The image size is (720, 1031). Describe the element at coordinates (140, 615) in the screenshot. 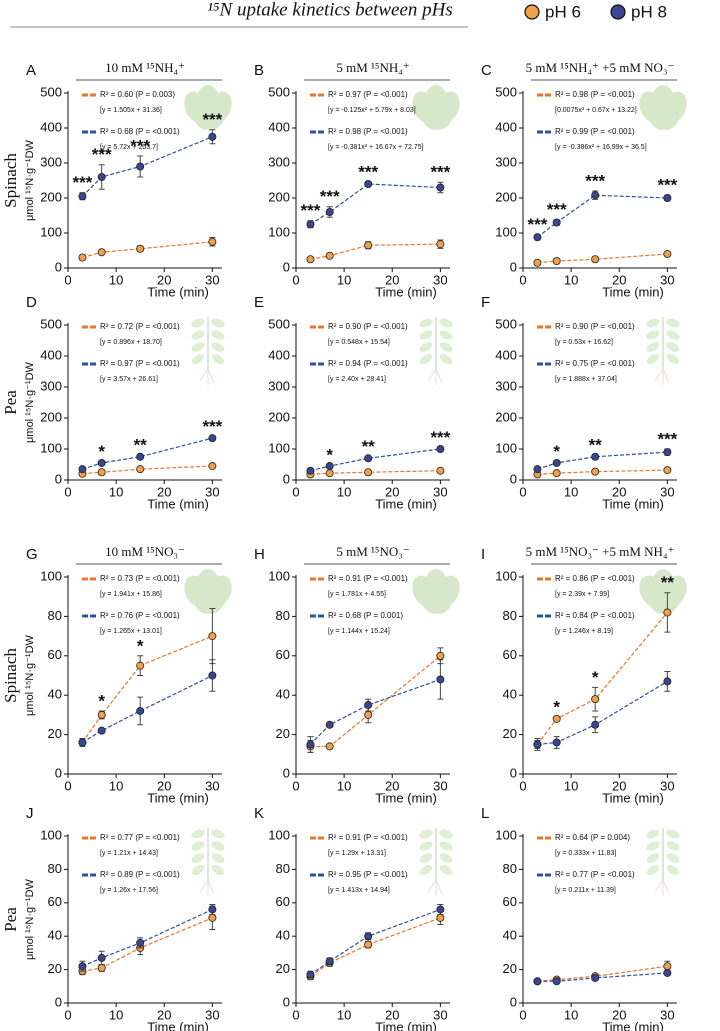

I see `fit-stats: R² = 0.76 (P = <0.001)` at that location.